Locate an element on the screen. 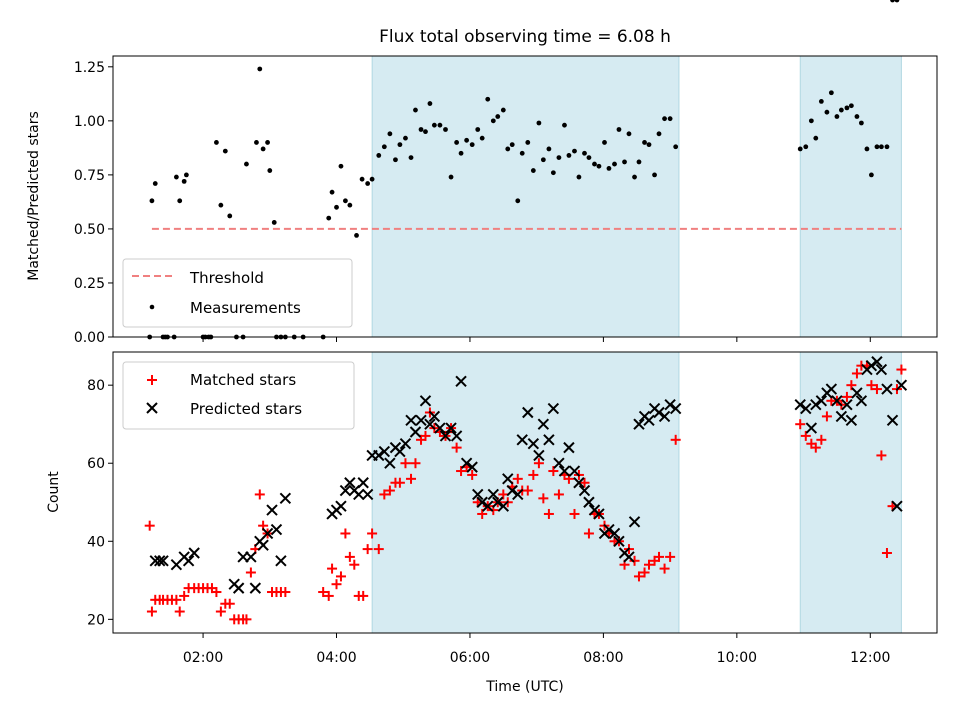 This screenshot has width=960, height=720. legend-threshold-label: Threshold is located at coordinates (226, 278).